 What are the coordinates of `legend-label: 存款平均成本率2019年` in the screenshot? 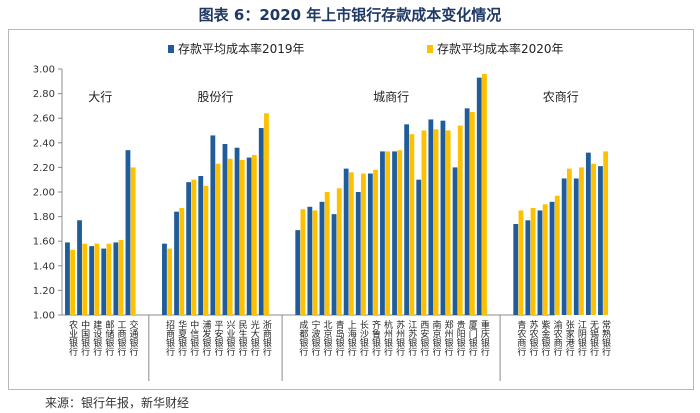 It's located at (241, 48).